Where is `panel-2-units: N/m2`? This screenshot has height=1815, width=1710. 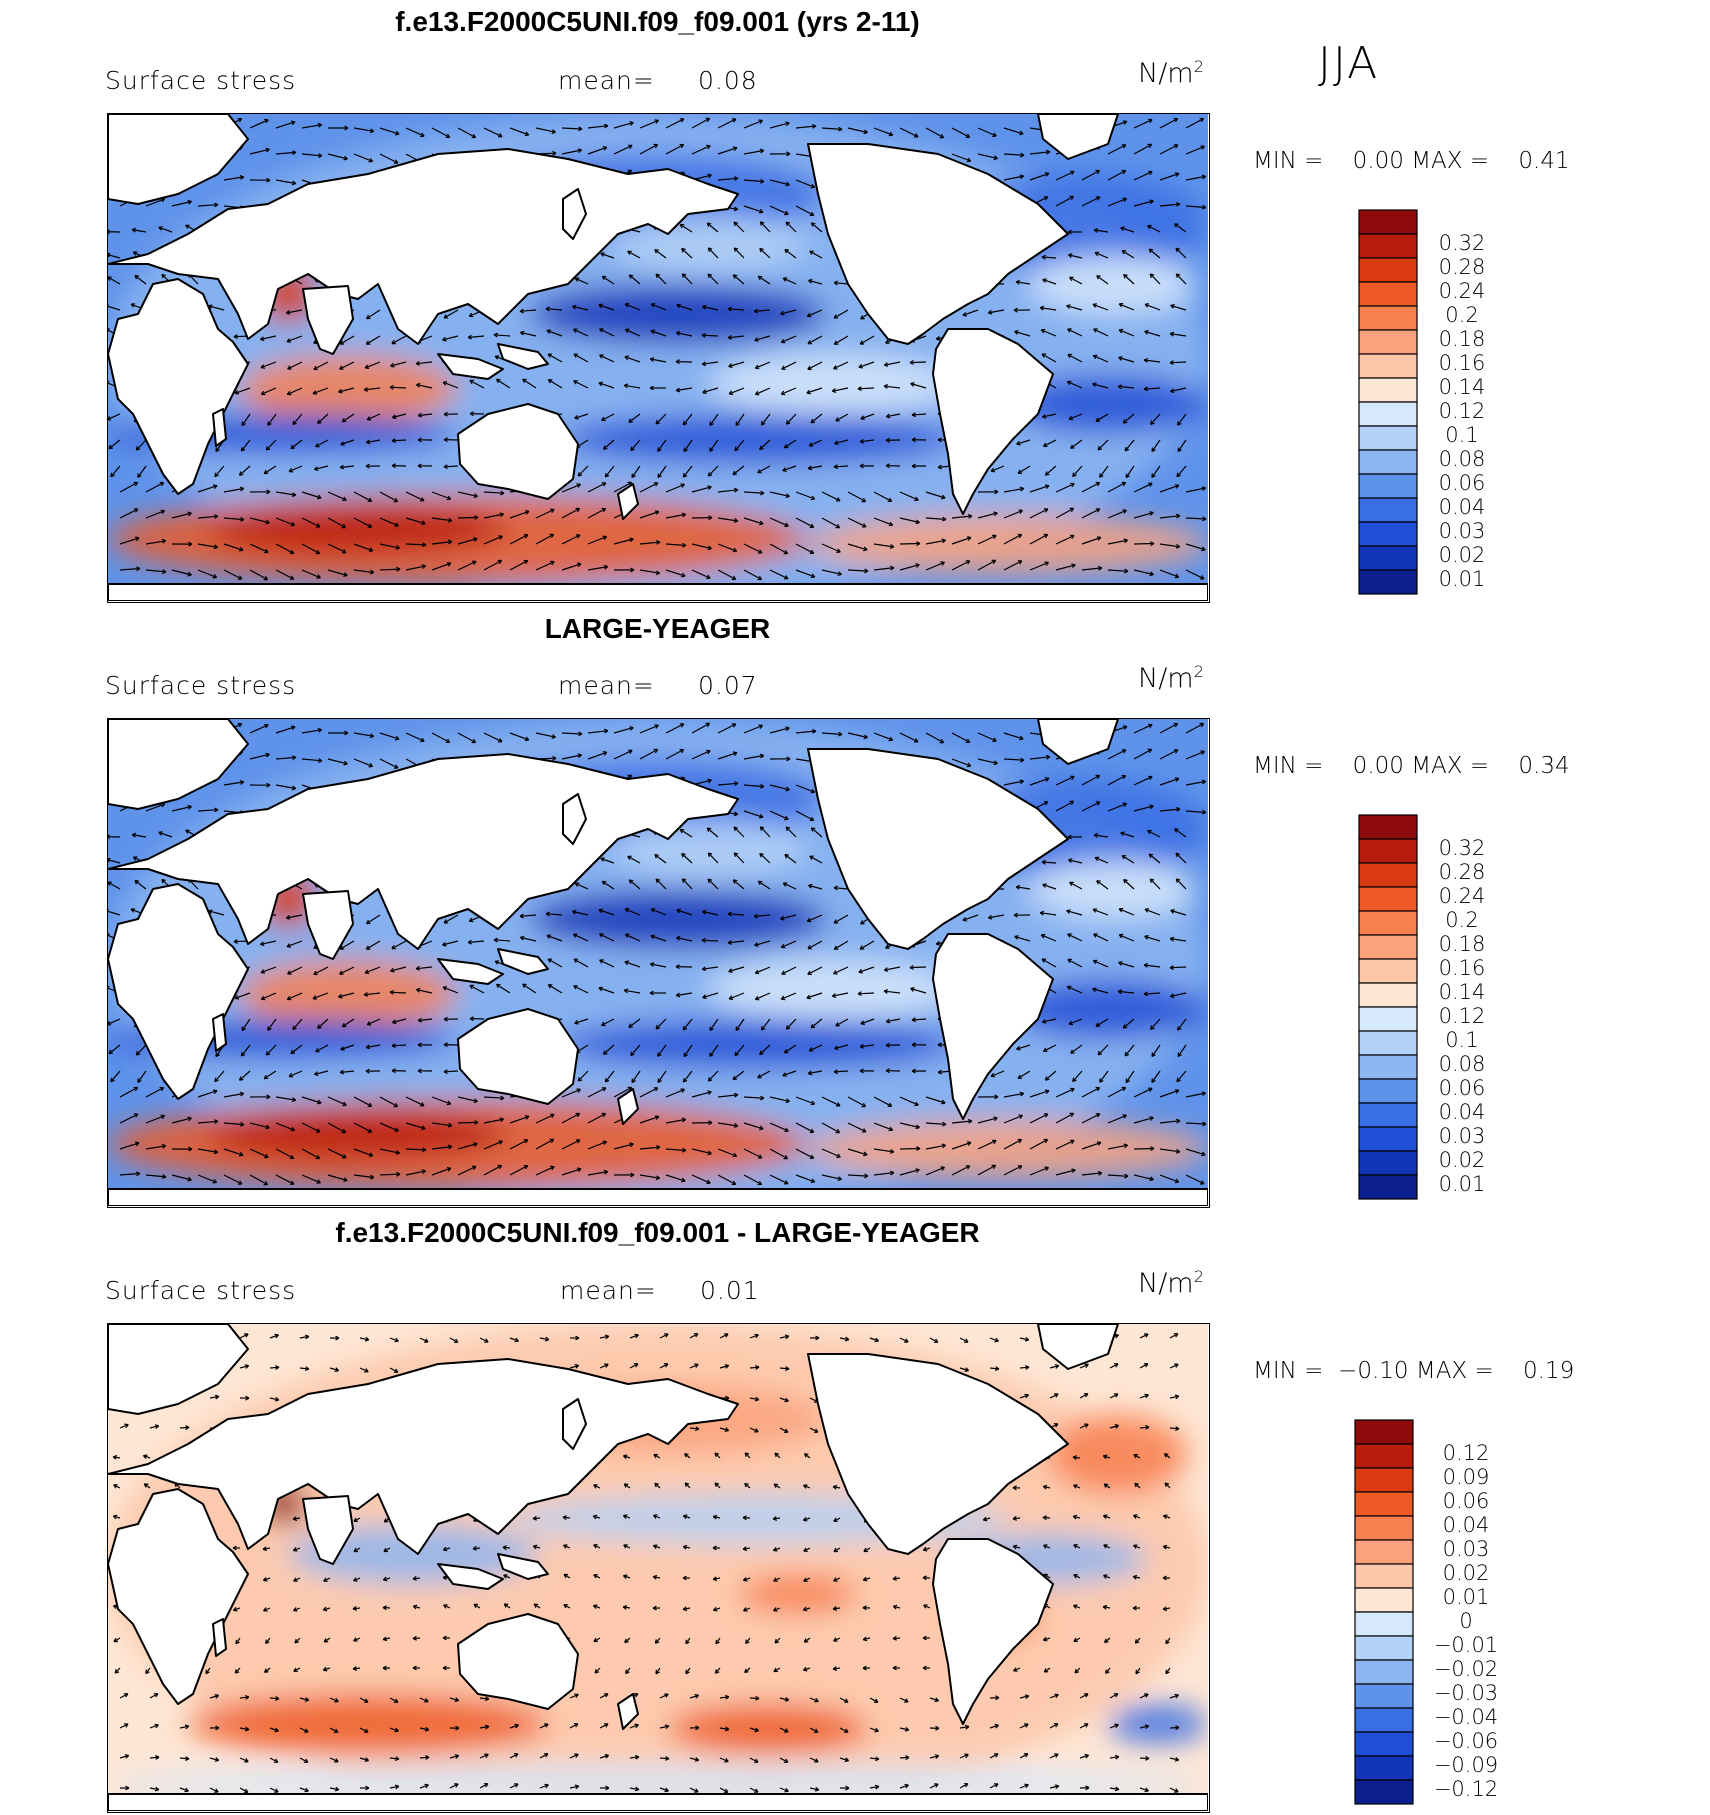 panel-2-units: N/m2 is located at coordinates (1171, 678).